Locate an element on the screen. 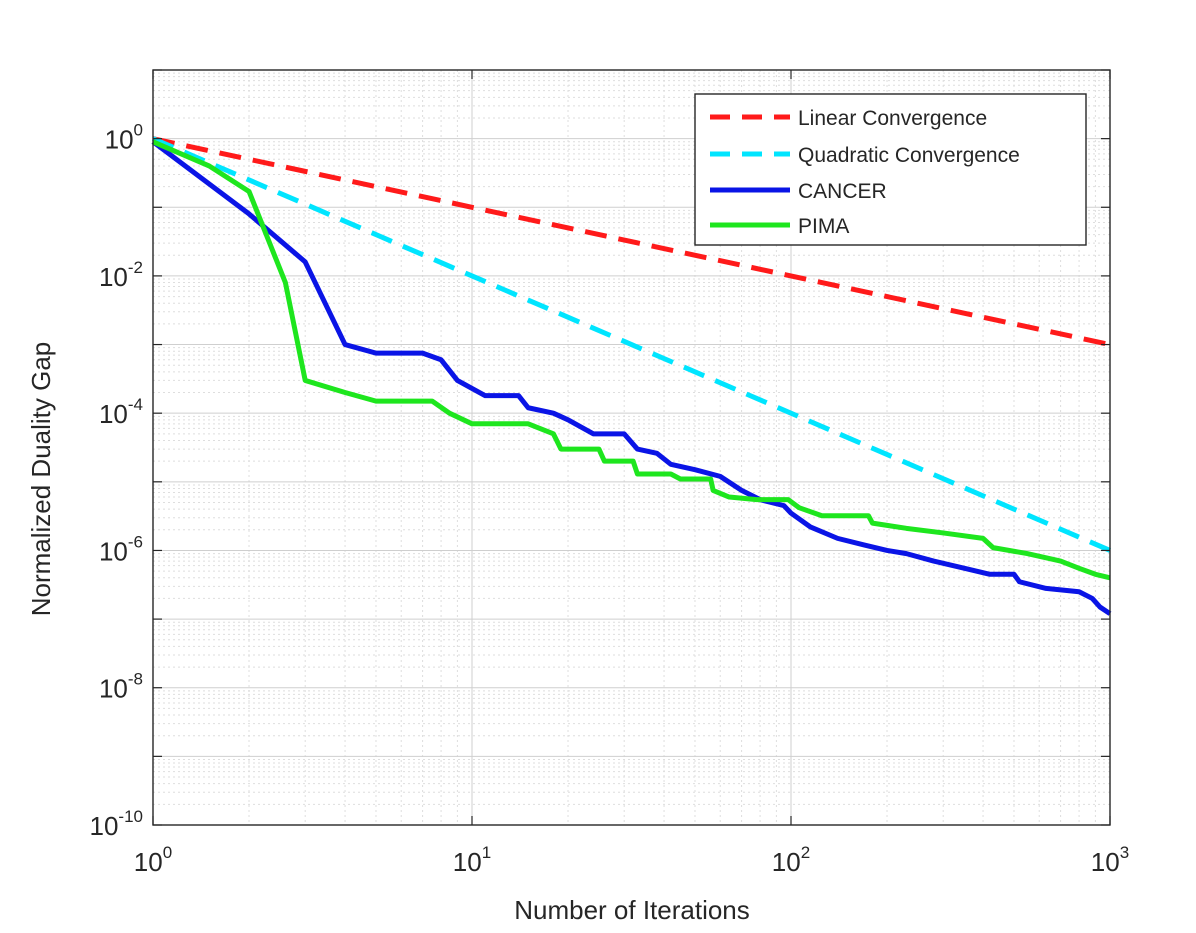 This screenshot has width=1196, height=933. x-tick-label: 10² is located at coordinates (791, 860).